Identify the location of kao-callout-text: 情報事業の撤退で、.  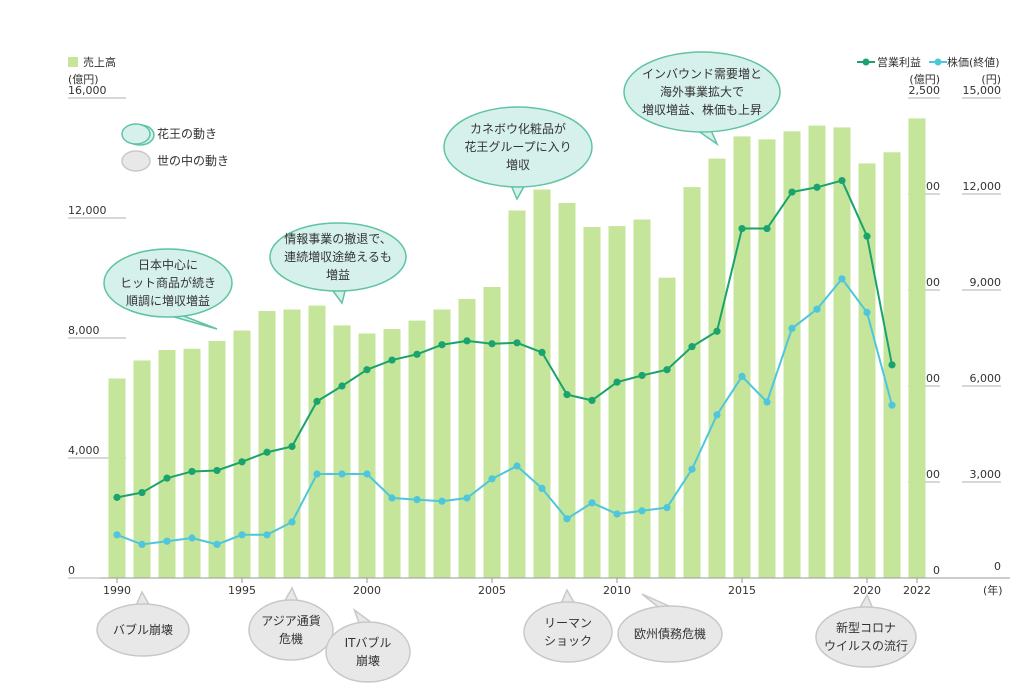
(338, 238).